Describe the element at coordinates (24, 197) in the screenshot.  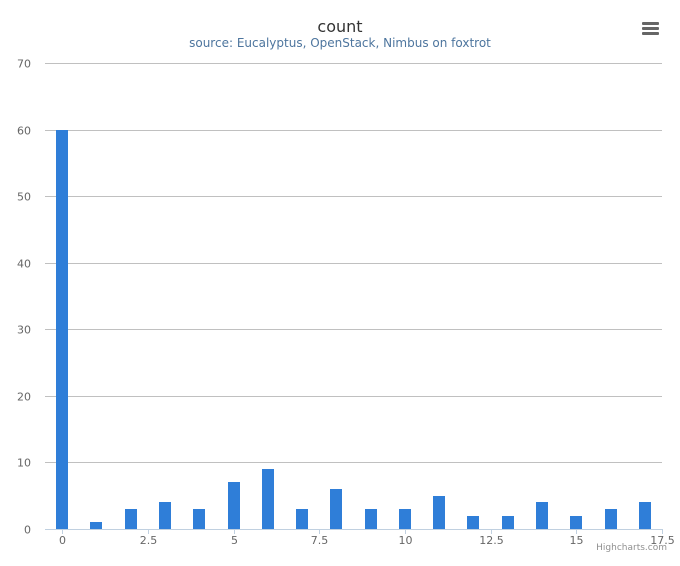
I see `y-tick-label: 50` at that location.